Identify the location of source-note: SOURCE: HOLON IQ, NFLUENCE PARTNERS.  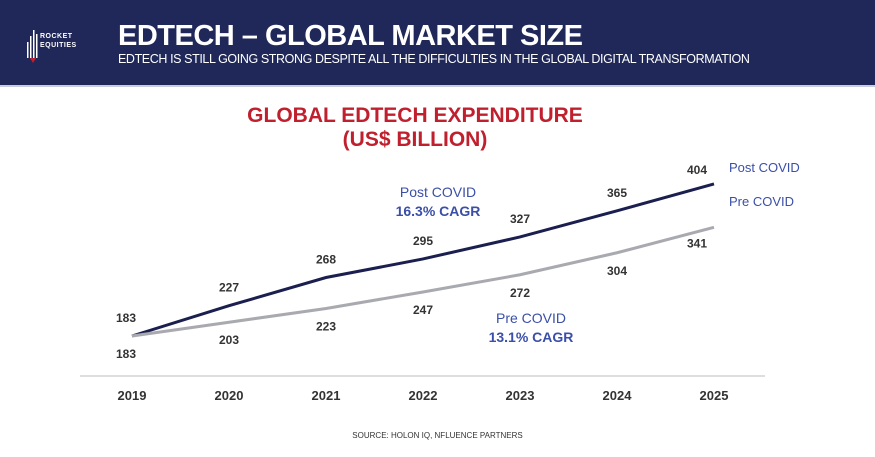
(437, 435).